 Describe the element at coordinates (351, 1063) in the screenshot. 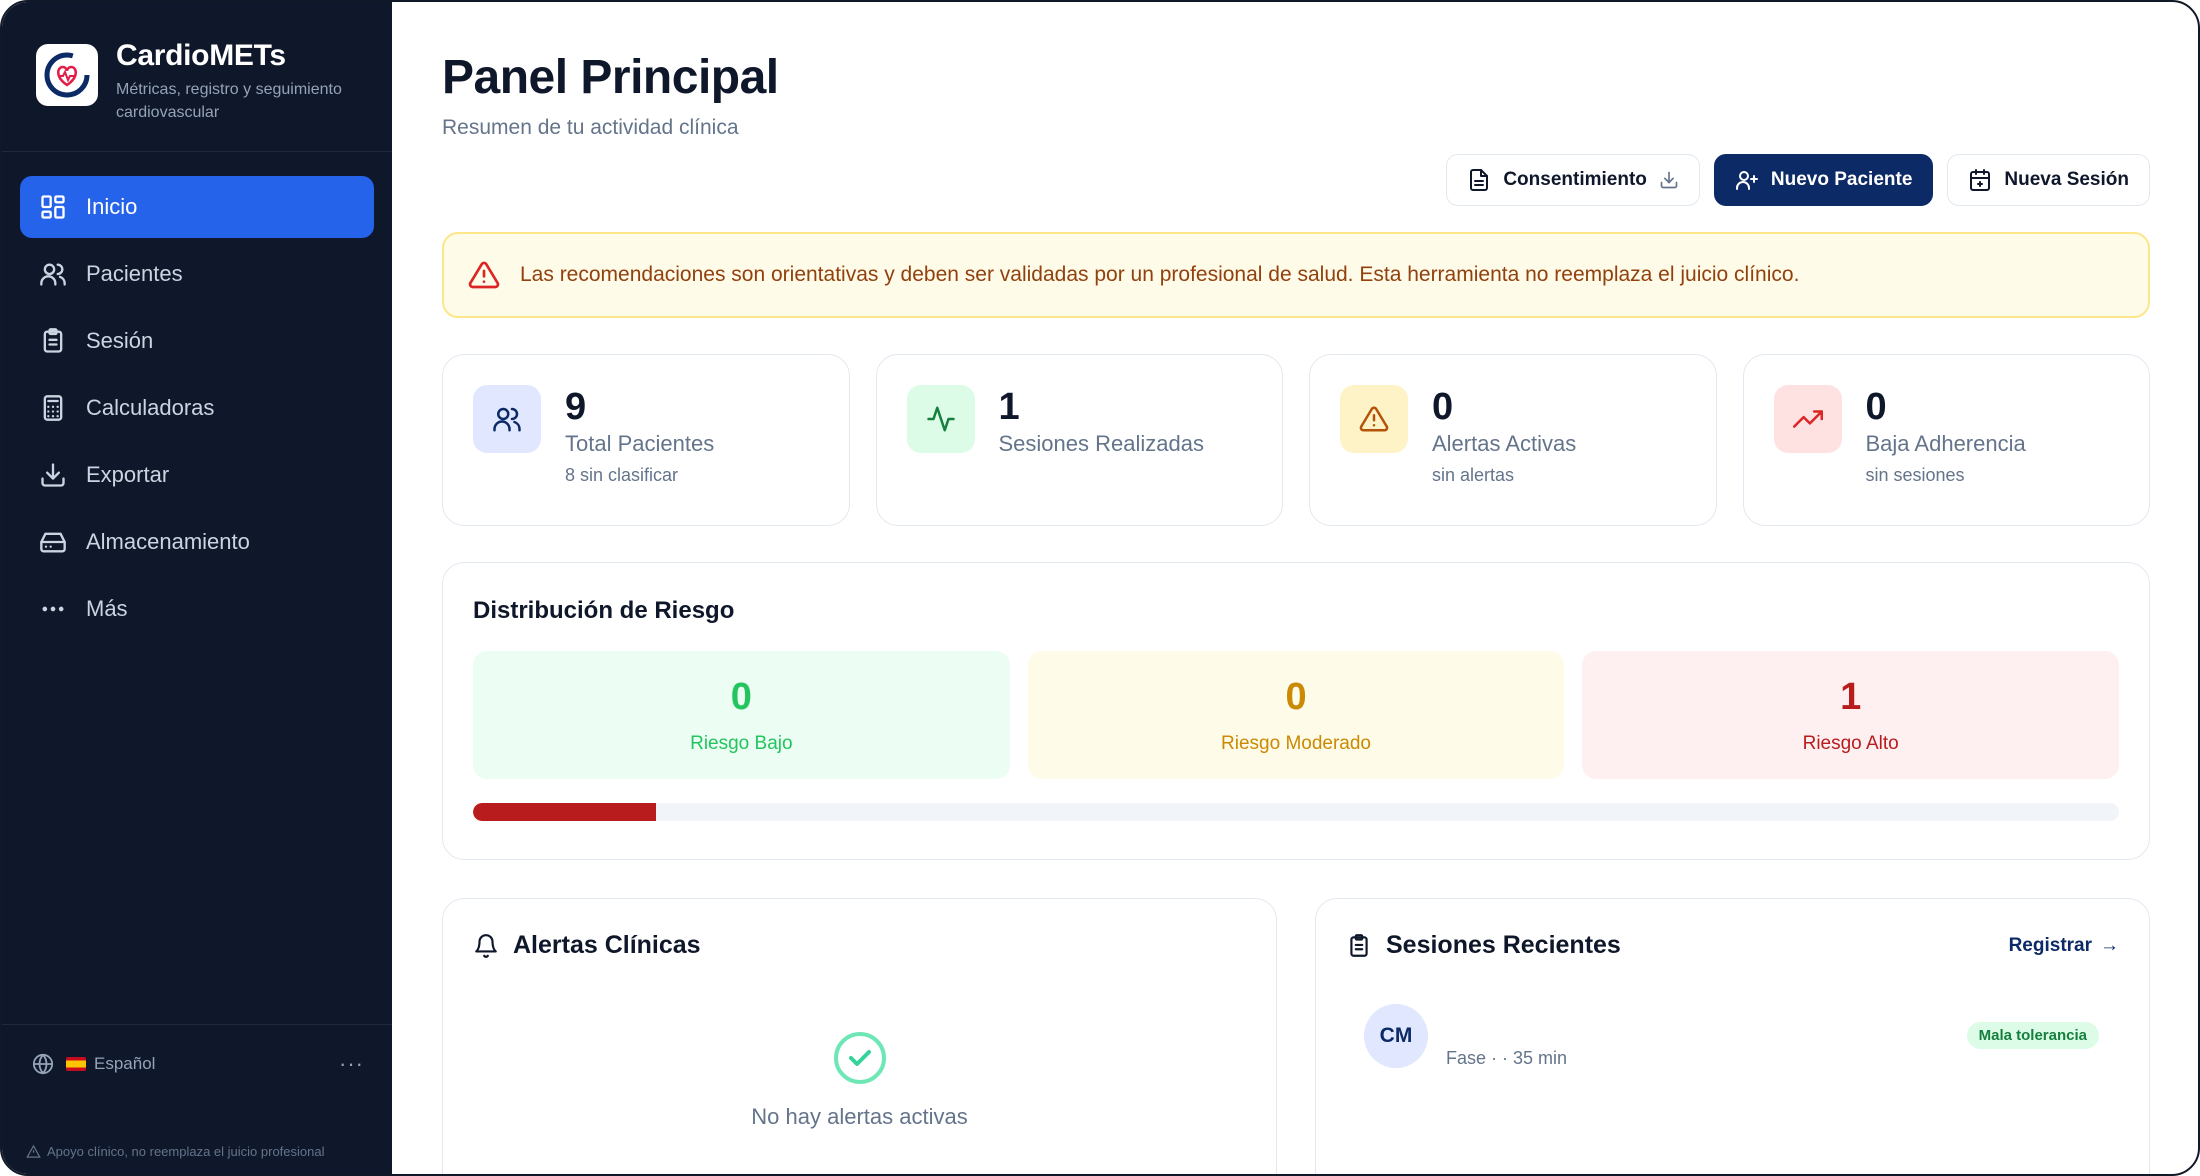

I see `more-options-icon: ···` at that location.